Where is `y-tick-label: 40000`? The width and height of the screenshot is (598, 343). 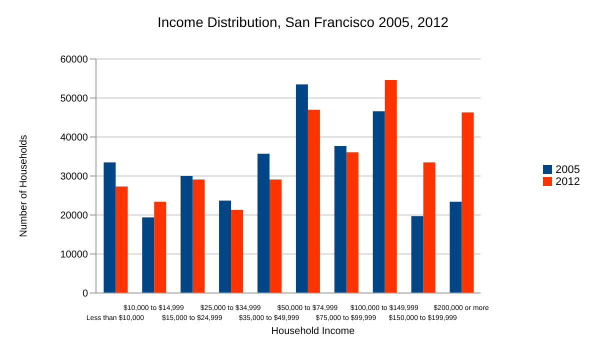
y-tick-label: 40000 is located at coordinates (74, 138).